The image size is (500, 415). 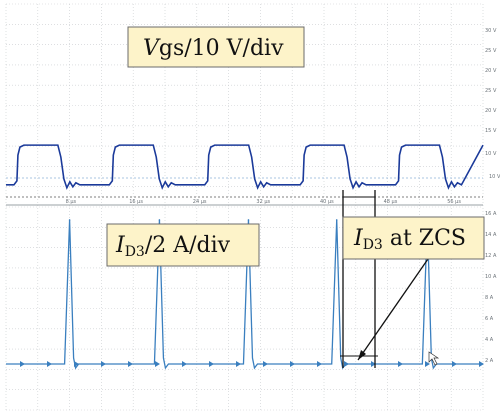 I want to click on right-scale-bottom-label: 14 A, so click(x=491, y=235).